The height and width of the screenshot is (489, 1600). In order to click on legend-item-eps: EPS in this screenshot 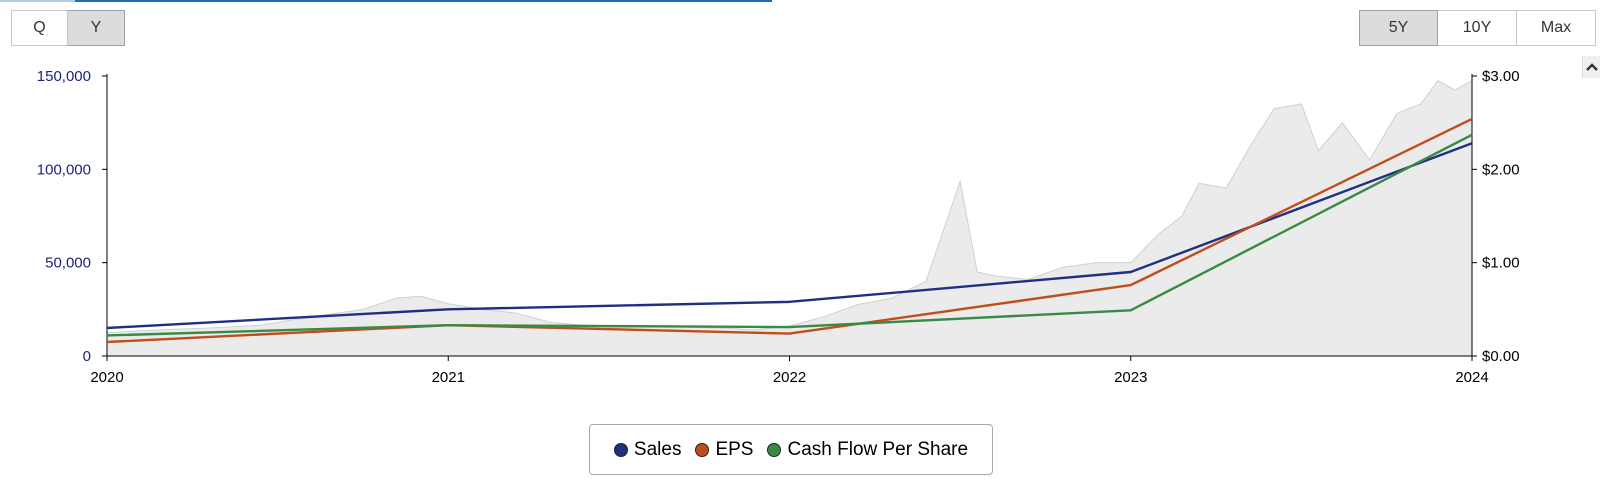, I will do `click(724, 450)`.